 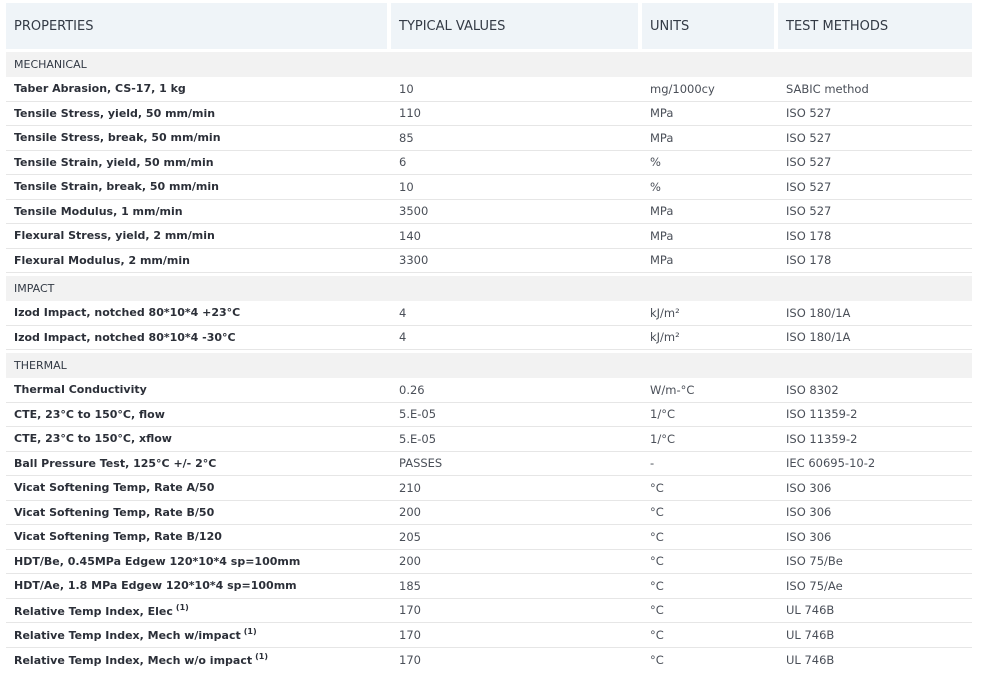 What do you see at coordinates (198, 561) in the screenshot?
I see `property-cell: HDT/Be, 0.45MPa Edgew 120*10*4 sp=100mm` at bounding box center [198, 561].